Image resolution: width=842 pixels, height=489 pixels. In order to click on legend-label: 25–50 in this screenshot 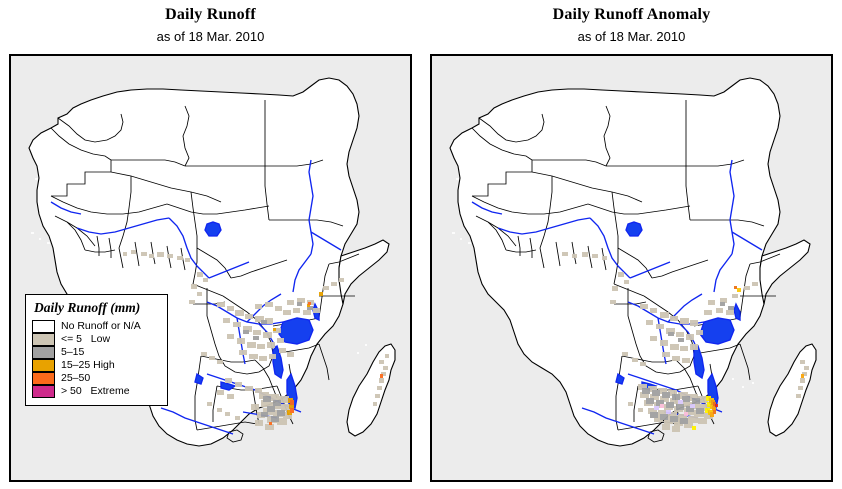, I will do `click(76, 378)`.